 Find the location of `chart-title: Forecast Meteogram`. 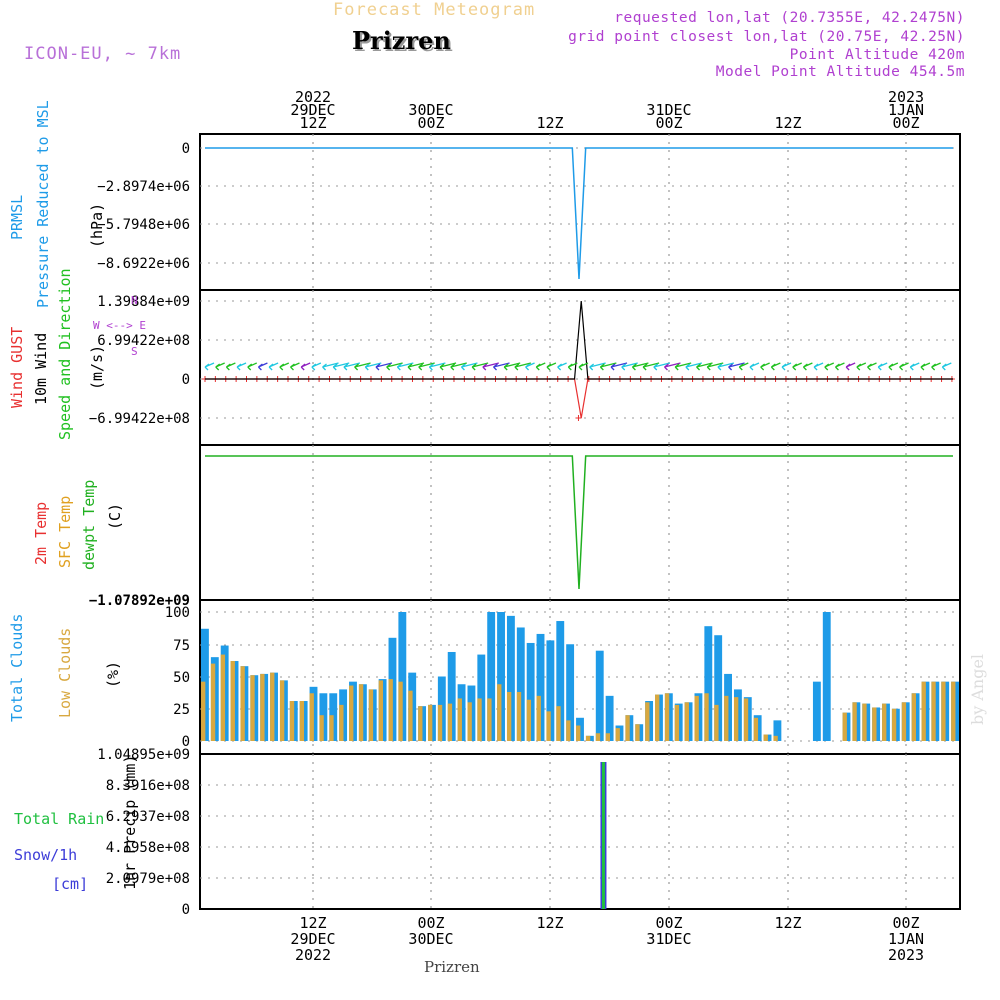

chart-title: Forecast Meteogram is located at coordinates (434, 10).